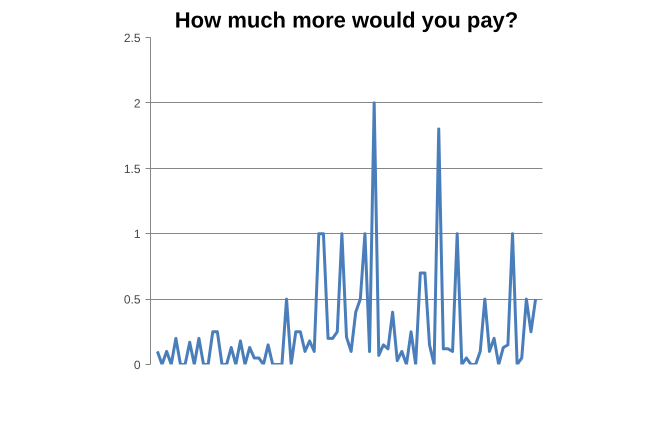 This screenshot has width=660, height=440. What do you see at coordinates (137, 365) in the screenshot?
I see `y-tick-label: 0` at bounding box center [137, 365].